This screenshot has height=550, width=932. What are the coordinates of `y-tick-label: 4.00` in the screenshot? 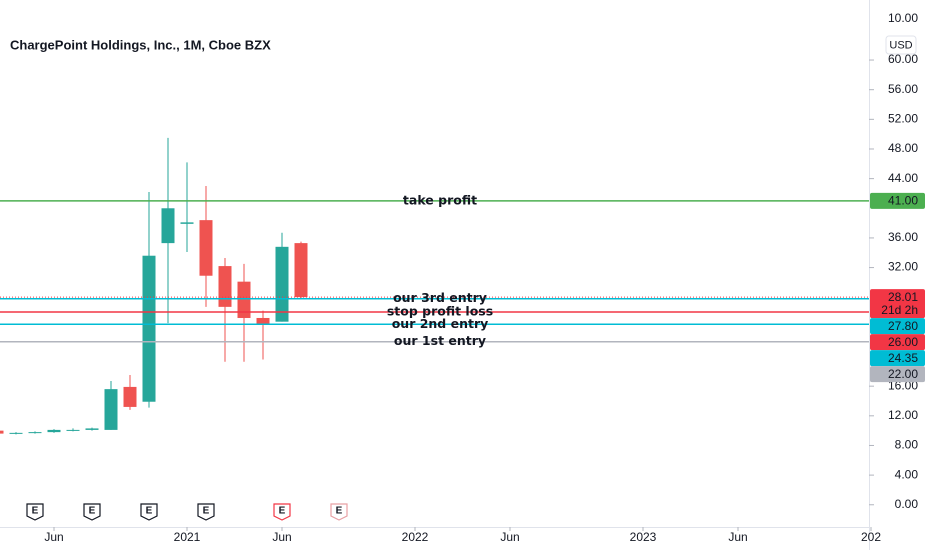 It's located at (907, 474).